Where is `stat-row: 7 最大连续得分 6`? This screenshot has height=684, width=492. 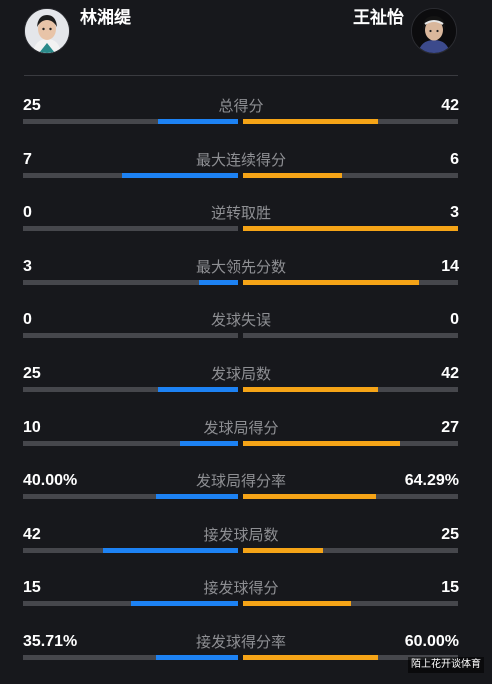 stat-row: 7 最大连续得分 6 is located at coordinates (246, 175).